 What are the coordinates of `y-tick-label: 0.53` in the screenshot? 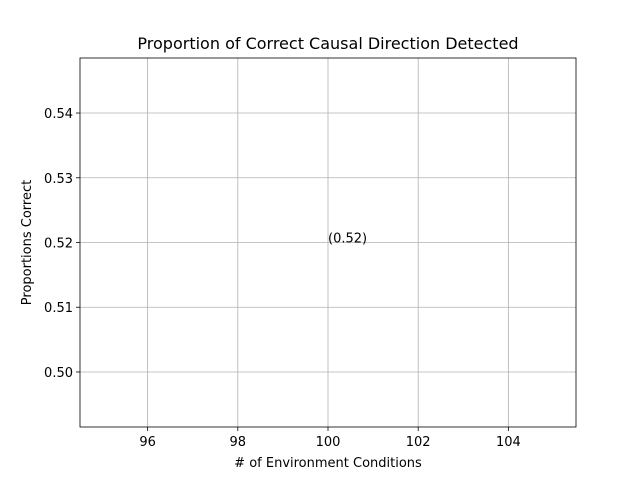 It's located at (58, 179).